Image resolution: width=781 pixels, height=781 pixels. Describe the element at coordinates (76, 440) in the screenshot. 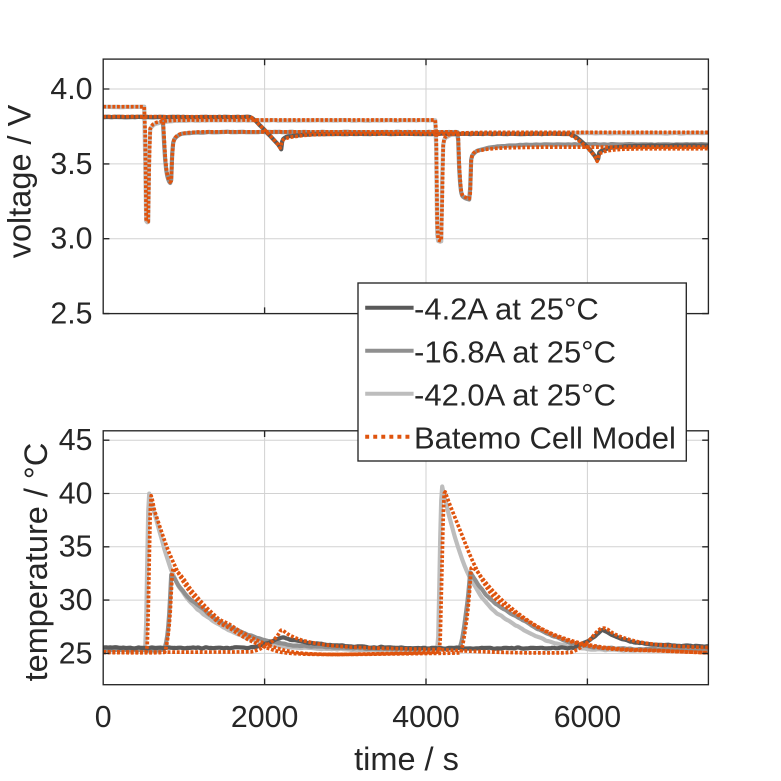

I see `svg-text: 45` at that location.